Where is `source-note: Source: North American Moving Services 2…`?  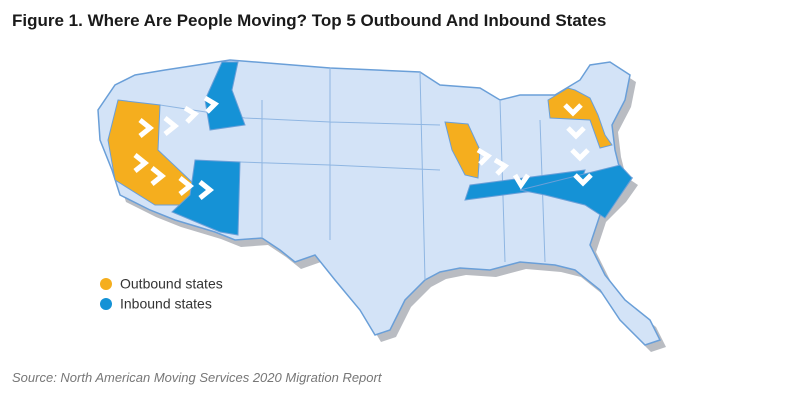 source-note: Source: North American Moving Services 2… is located at coordinates (197, 377).